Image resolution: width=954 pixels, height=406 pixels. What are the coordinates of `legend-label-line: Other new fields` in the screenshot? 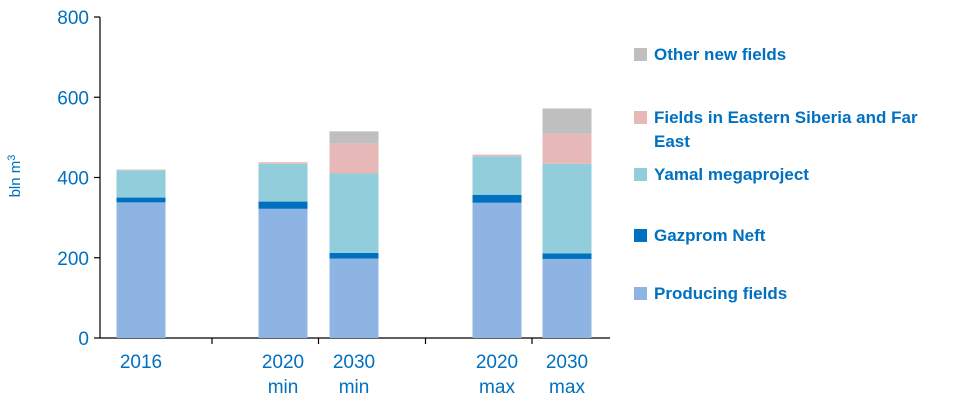 It's located at (720, 54).